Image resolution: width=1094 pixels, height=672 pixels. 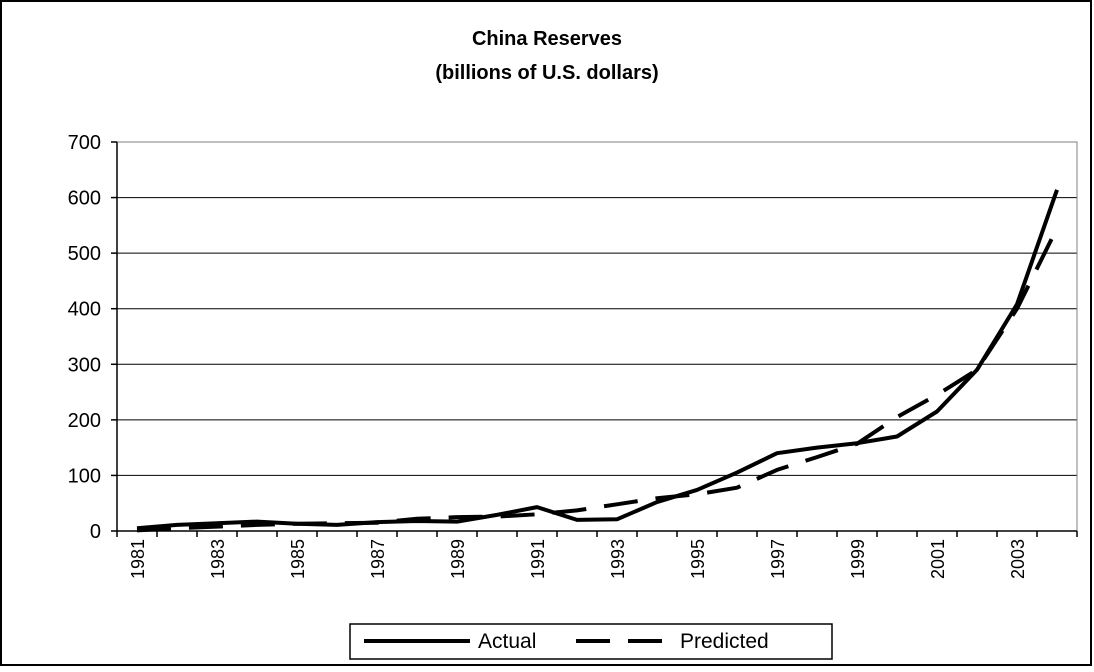 What do you see at coordinates (698, 559) in the screenshot?
I see `x-tick-label-1995: 1995` at bounding box center [698, 559].